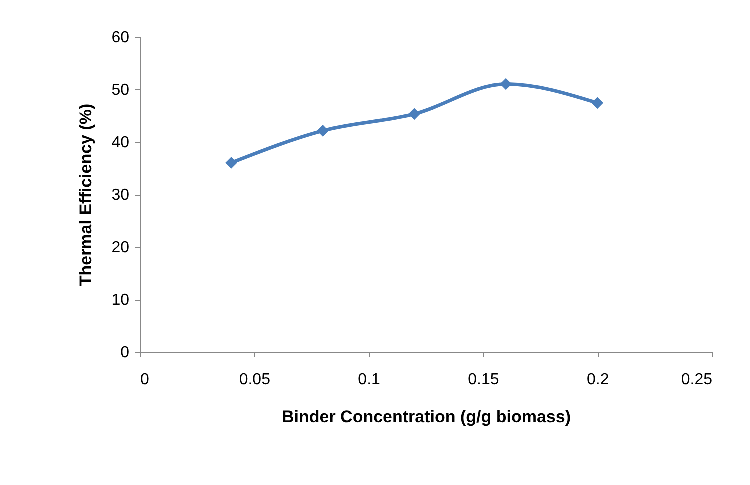  Describe the element at coordinates (86, 195) in the screenshot. I see `y-axis-title: Thermal Efficiency (%)` at that location.